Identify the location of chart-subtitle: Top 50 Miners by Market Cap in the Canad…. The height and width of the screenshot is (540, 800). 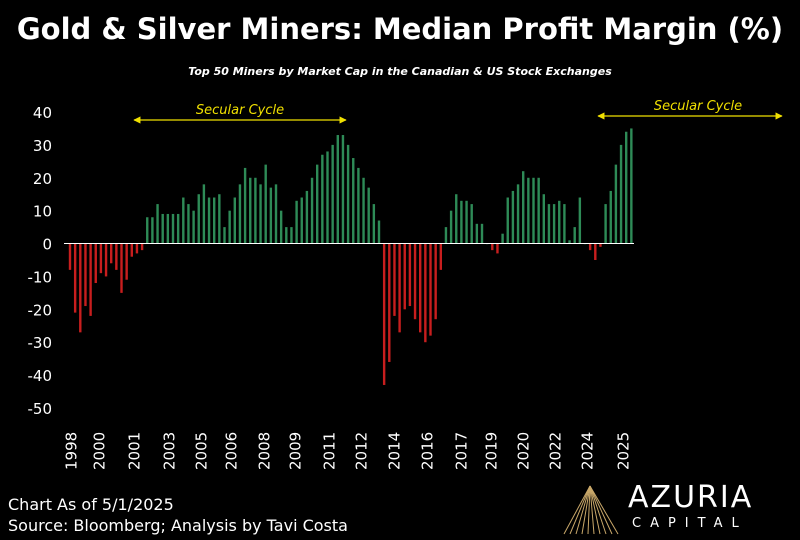
(400, 71).